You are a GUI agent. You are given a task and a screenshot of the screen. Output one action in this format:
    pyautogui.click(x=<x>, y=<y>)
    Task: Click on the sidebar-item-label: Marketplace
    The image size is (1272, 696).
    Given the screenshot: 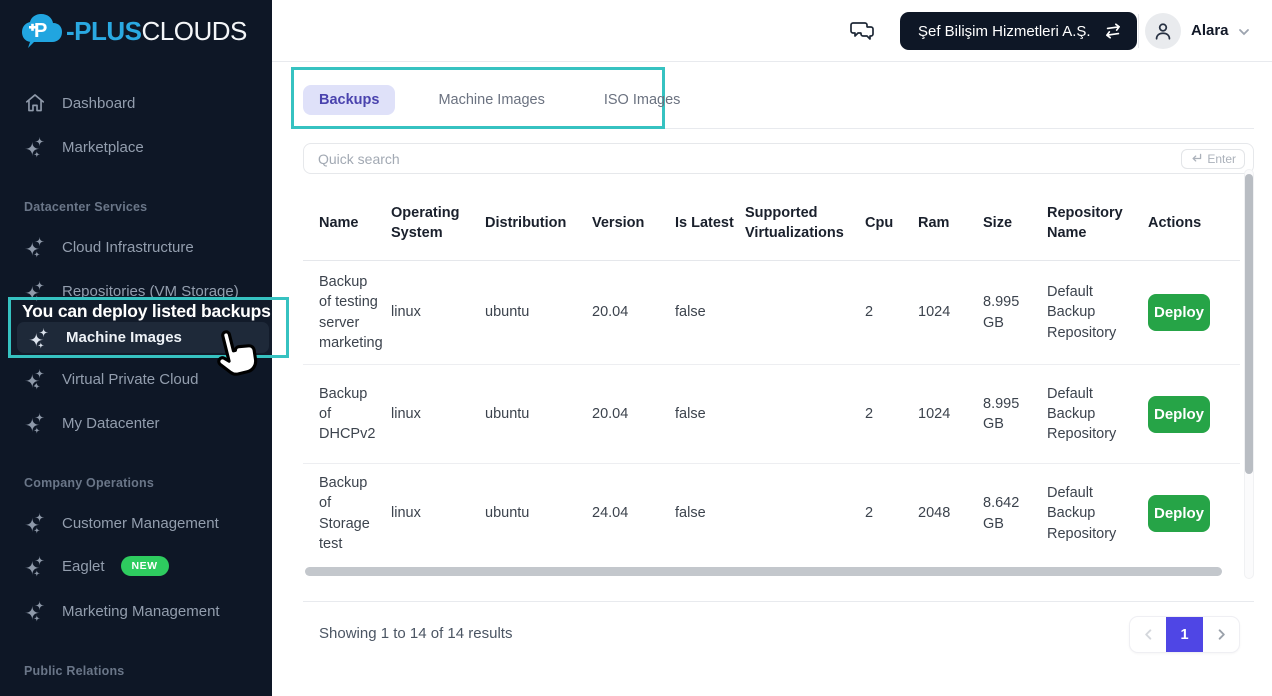 What is the action you would take?
    pyautogui.click(x=103, y=147)
    